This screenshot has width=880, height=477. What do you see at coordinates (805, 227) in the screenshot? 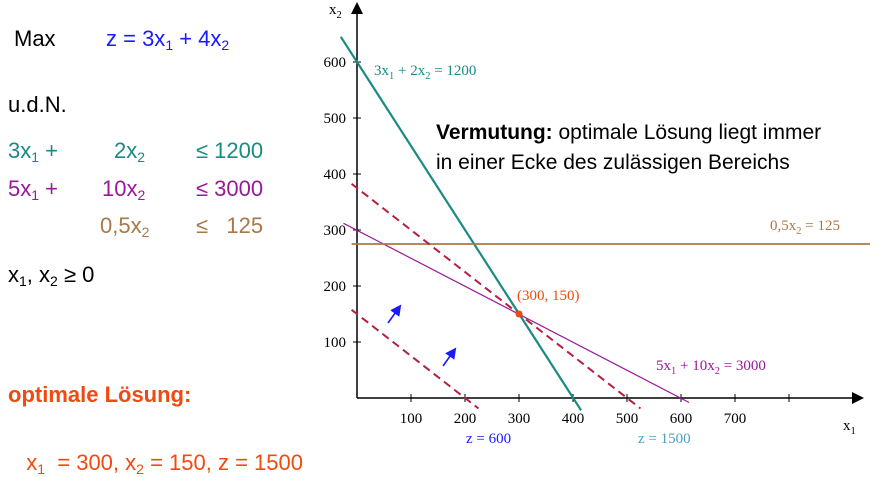
I see `constraint-3-label: 0,5x2 = 125` at bounding box center [805, 227].